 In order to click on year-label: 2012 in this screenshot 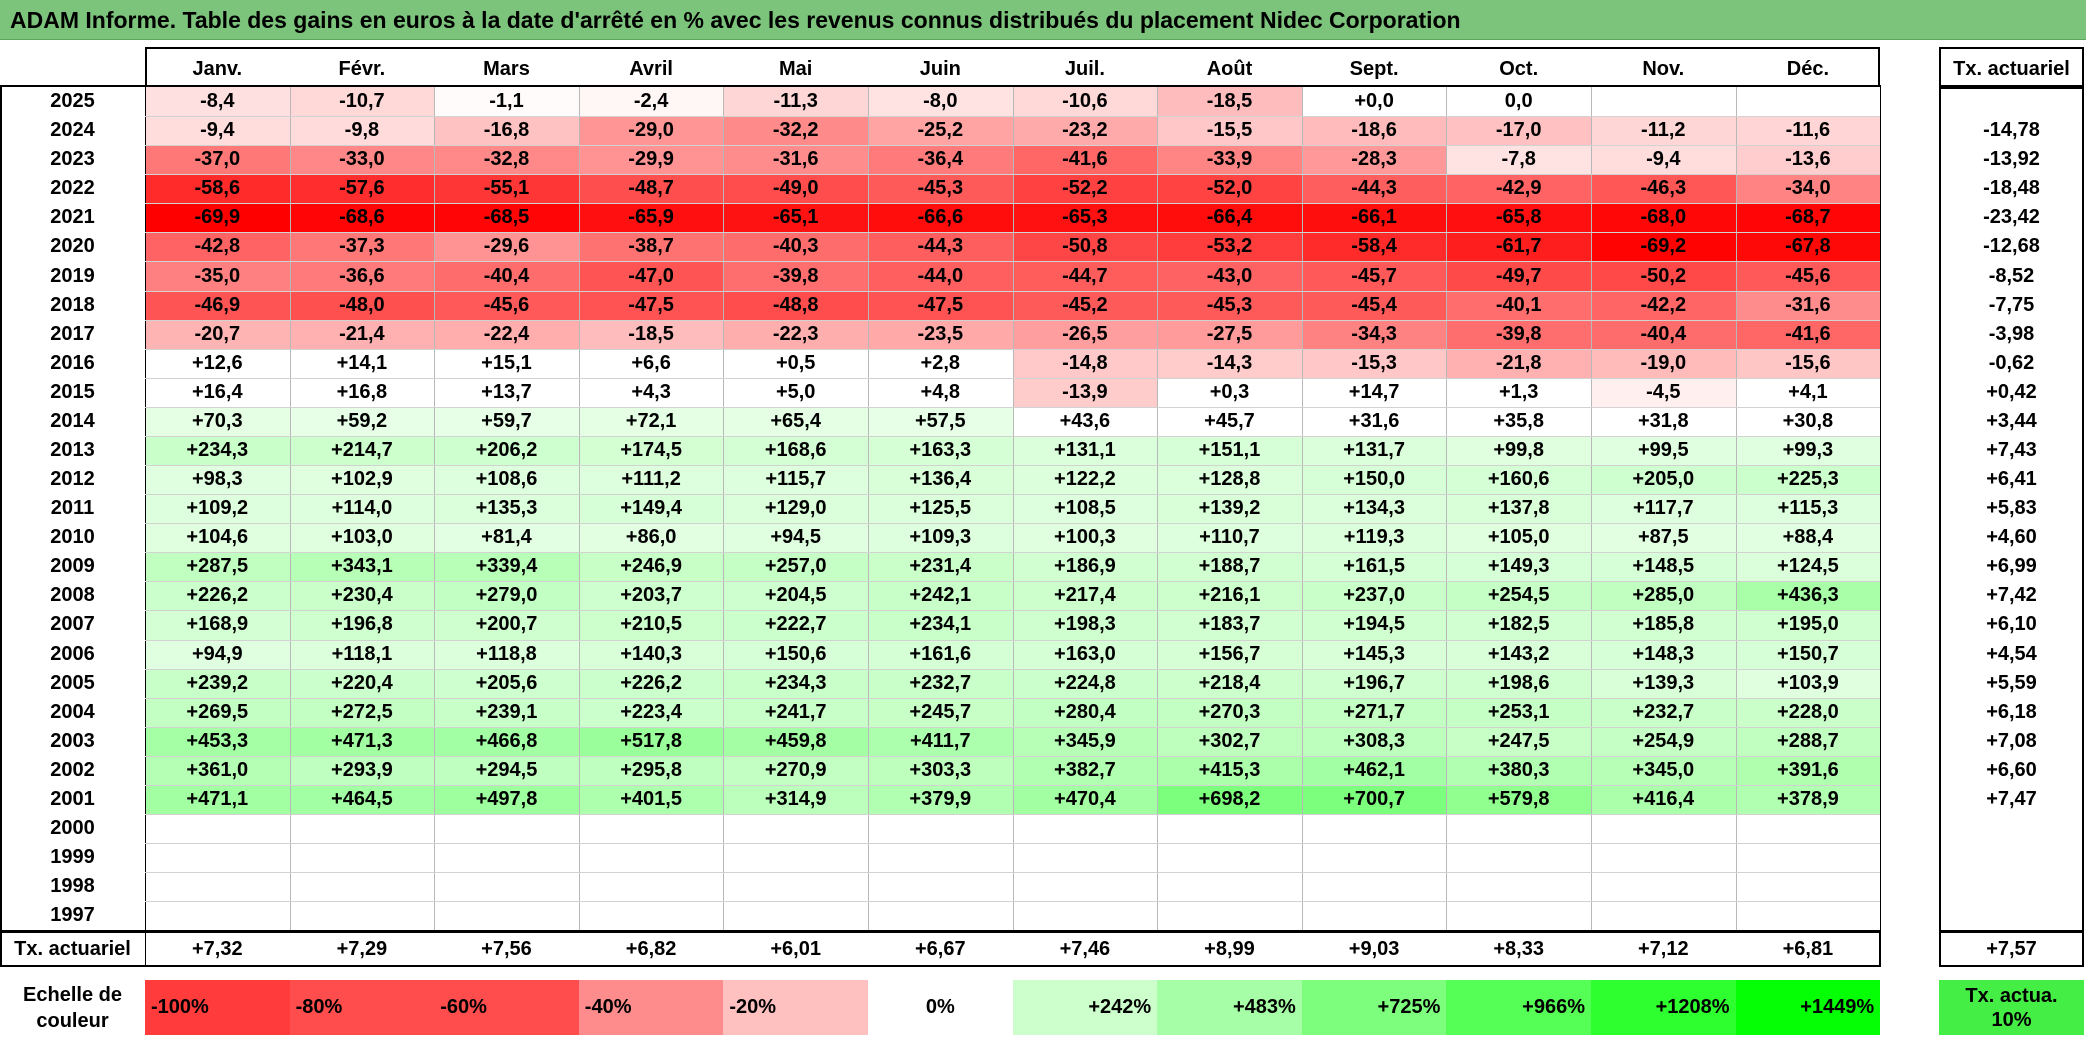, I will do `click(72, 479)`.